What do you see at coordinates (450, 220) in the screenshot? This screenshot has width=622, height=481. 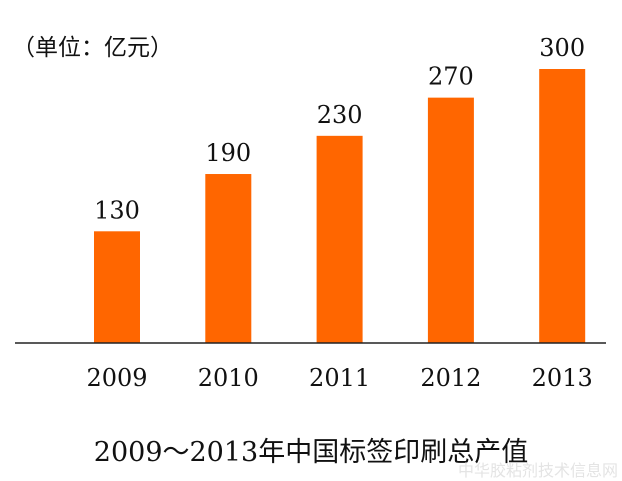 I see `bar-2012` at bounding box center [450, 220].